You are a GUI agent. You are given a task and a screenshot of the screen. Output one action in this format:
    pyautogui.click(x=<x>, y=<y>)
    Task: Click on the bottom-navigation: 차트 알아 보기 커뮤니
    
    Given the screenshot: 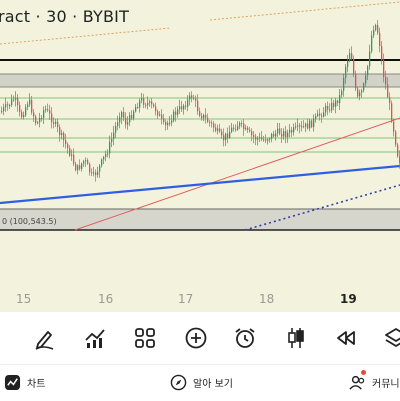 What is the action you would take?
    pyautogui.click(x=200, y=382)
    